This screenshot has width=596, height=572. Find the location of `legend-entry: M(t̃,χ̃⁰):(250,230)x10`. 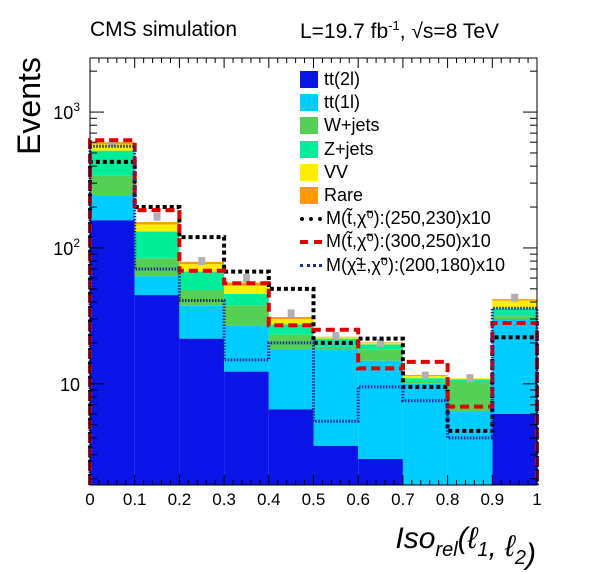

legend-entry: M(t̃,χ̃⁰):(250,230)x10 is located at coordinates (402, 218).